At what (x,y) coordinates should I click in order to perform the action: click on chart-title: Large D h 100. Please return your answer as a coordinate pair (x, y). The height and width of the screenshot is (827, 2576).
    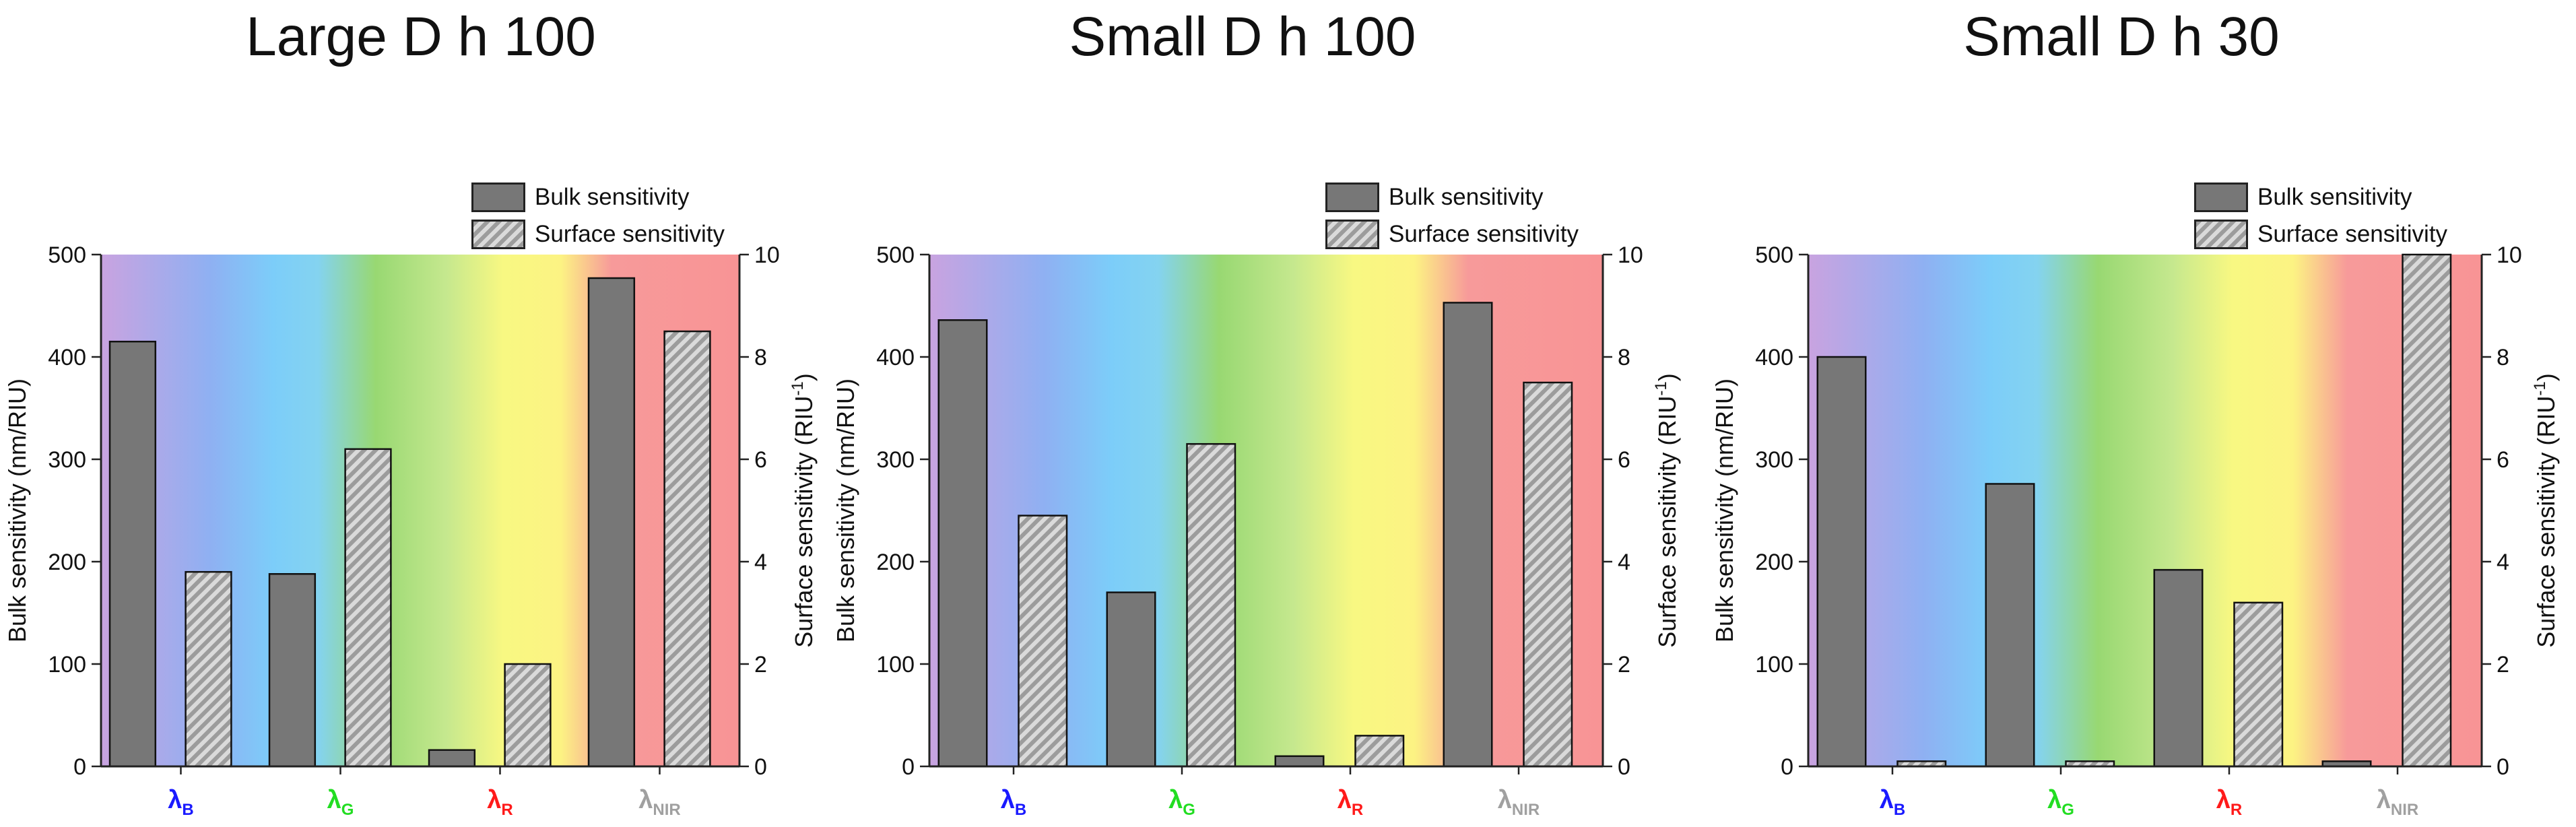
    Looking at the image, I should click on (421, 36).